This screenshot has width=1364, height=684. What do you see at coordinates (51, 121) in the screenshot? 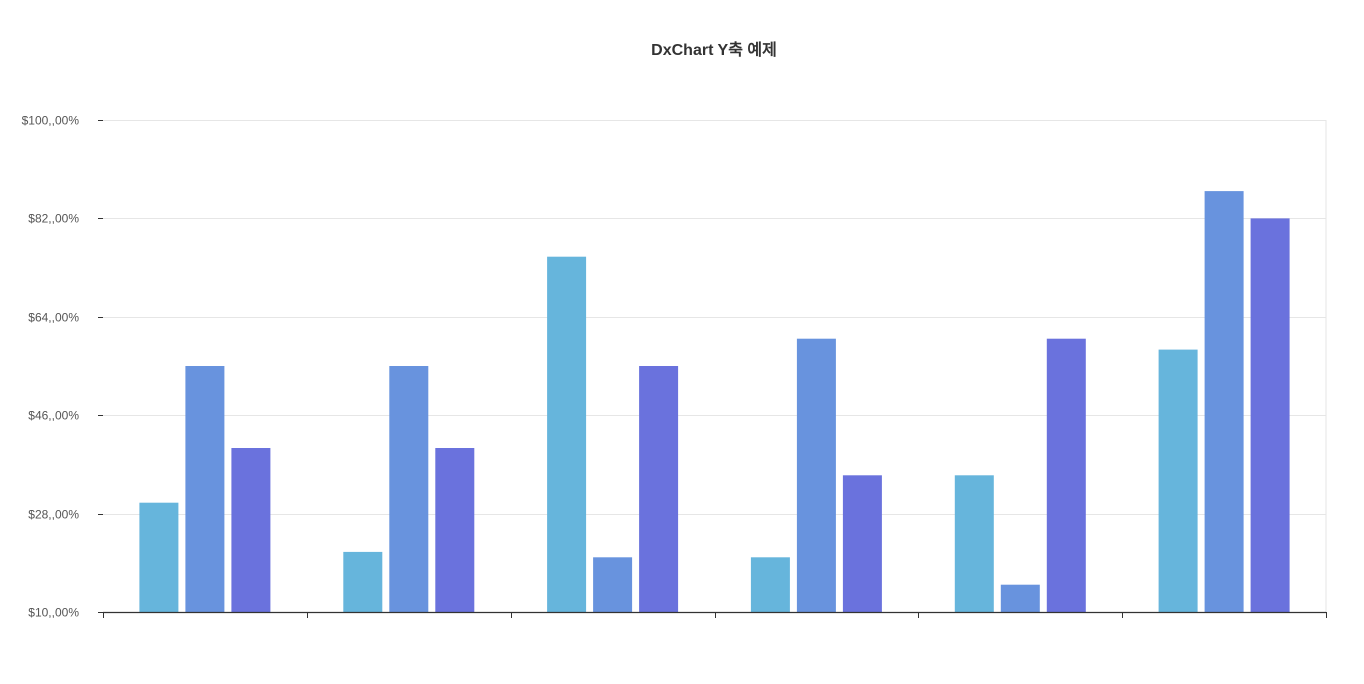
I see `y-tick-label: $100,,00%` at bounding box center [51, 121].